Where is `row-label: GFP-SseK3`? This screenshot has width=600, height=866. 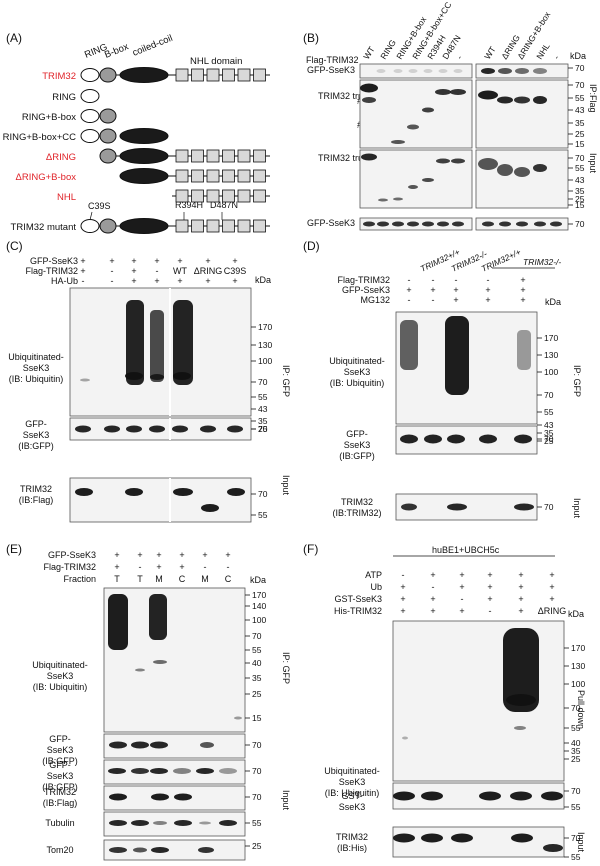 row-label: GFP-SseK3 is located at coordinates (72, 555).